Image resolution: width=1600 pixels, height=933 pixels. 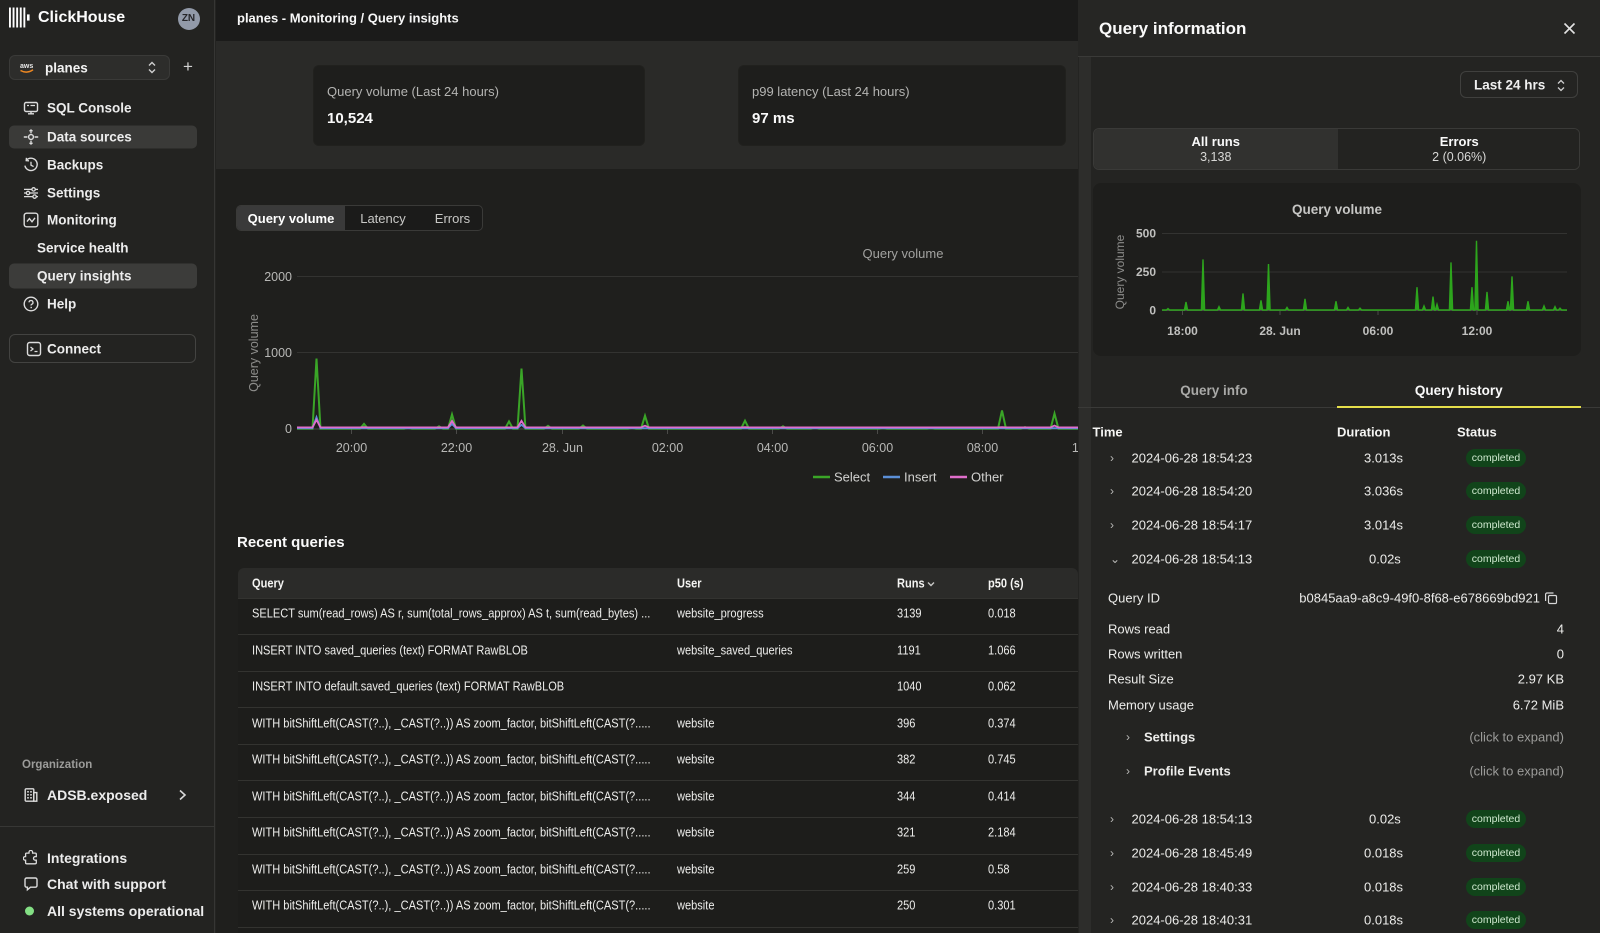 What do you see at coordinates (667, 448) in the screenshot?
I see `svg-text: 02:00` at bounding box center [667, 448].